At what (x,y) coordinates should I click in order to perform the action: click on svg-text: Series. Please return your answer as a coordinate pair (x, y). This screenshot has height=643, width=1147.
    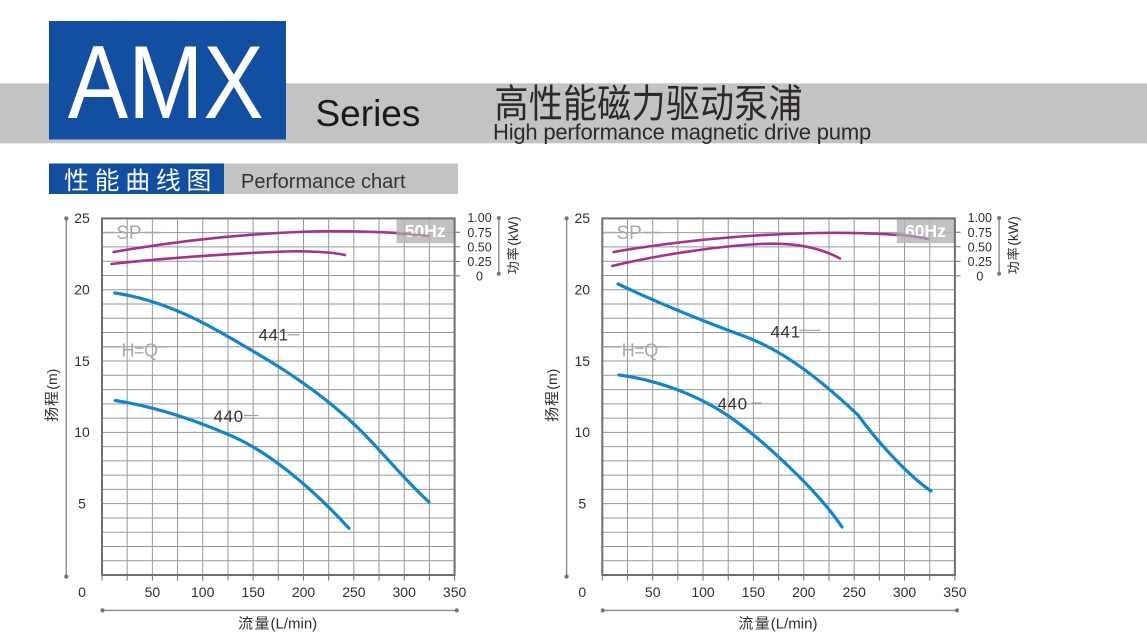
    Looking at the image, I should click on (368, 113).